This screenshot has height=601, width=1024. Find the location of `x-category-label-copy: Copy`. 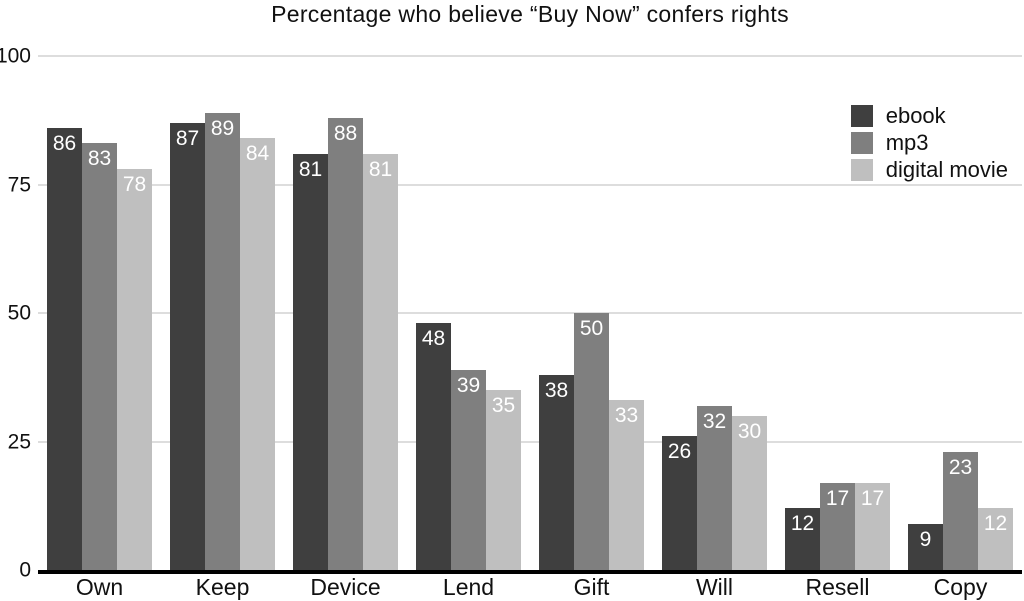

x-category-label-copy: Copy is located at coordinates (960, 587).